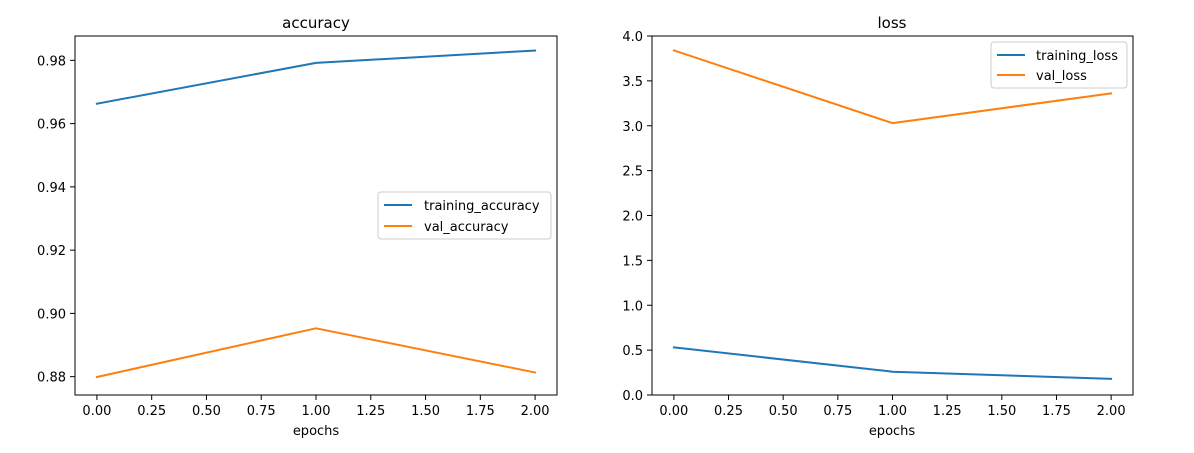 This screenshot has width=1194, height=453. What do you see at coordinates (837, 411) in the screenshot?
I see `loss-x-tick-label: 0.75` at bounding box center [837, 411].